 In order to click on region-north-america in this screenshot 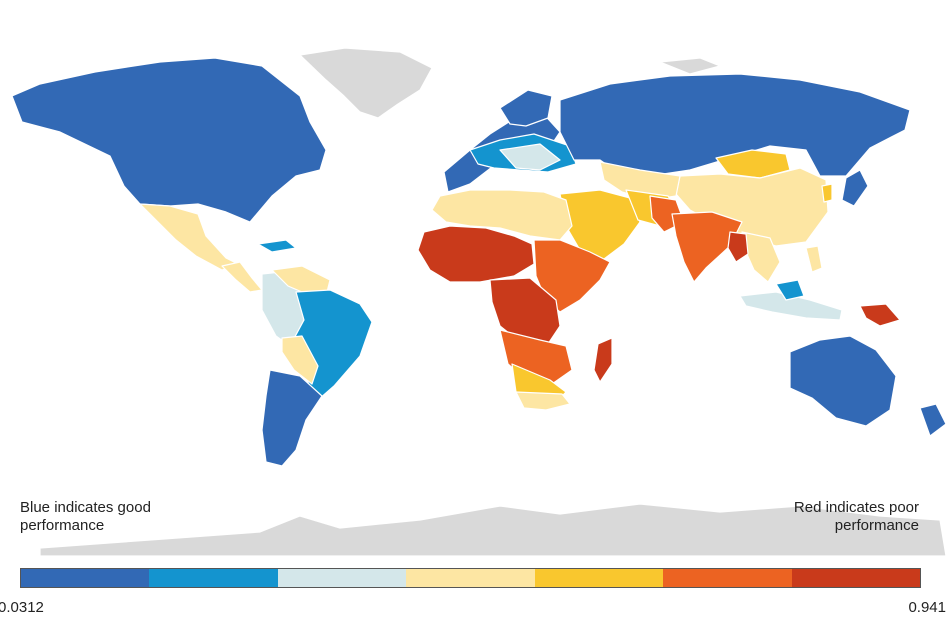, I will do `click(169, 140)`.